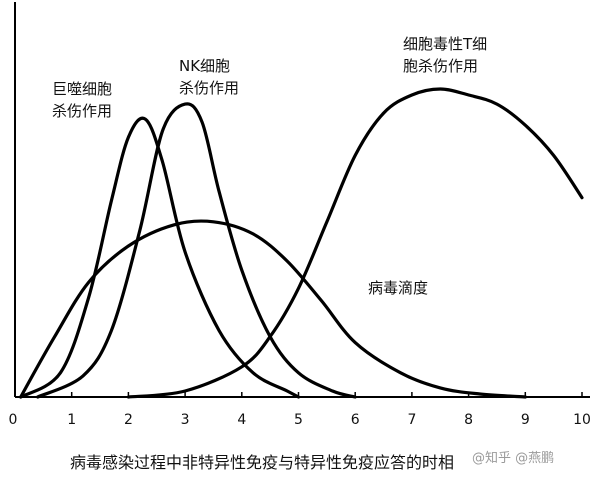 The width and height of the screenshot is (600, 482). I want to click on x-tick-label-10: 10, so click(582, 420).